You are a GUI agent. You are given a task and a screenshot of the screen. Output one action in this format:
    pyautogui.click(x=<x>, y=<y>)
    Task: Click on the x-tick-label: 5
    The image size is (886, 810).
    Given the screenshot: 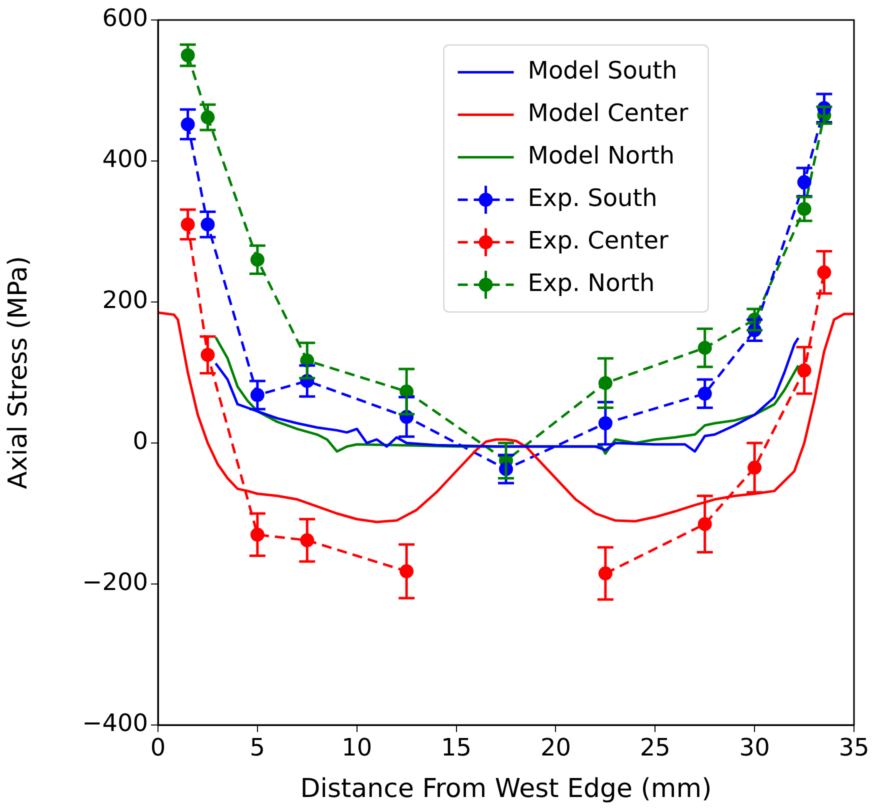 What is the action you would take?
    pyautogui.click(x=258, y=748)
    